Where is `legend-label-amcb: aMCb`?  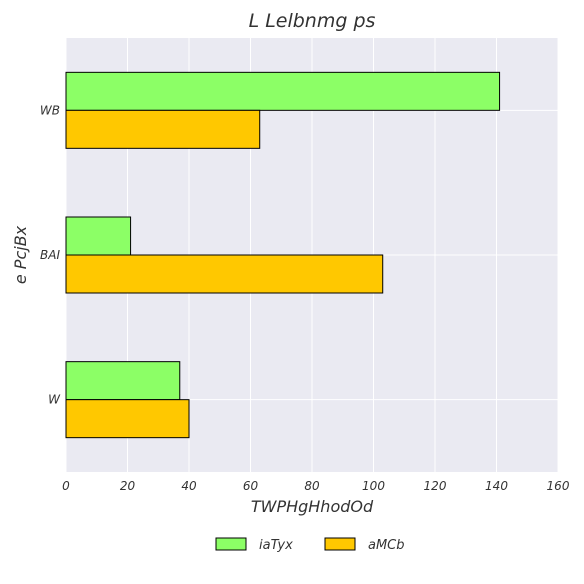
legend-label-amcb: aMCb is located at coordinates (386, 545).